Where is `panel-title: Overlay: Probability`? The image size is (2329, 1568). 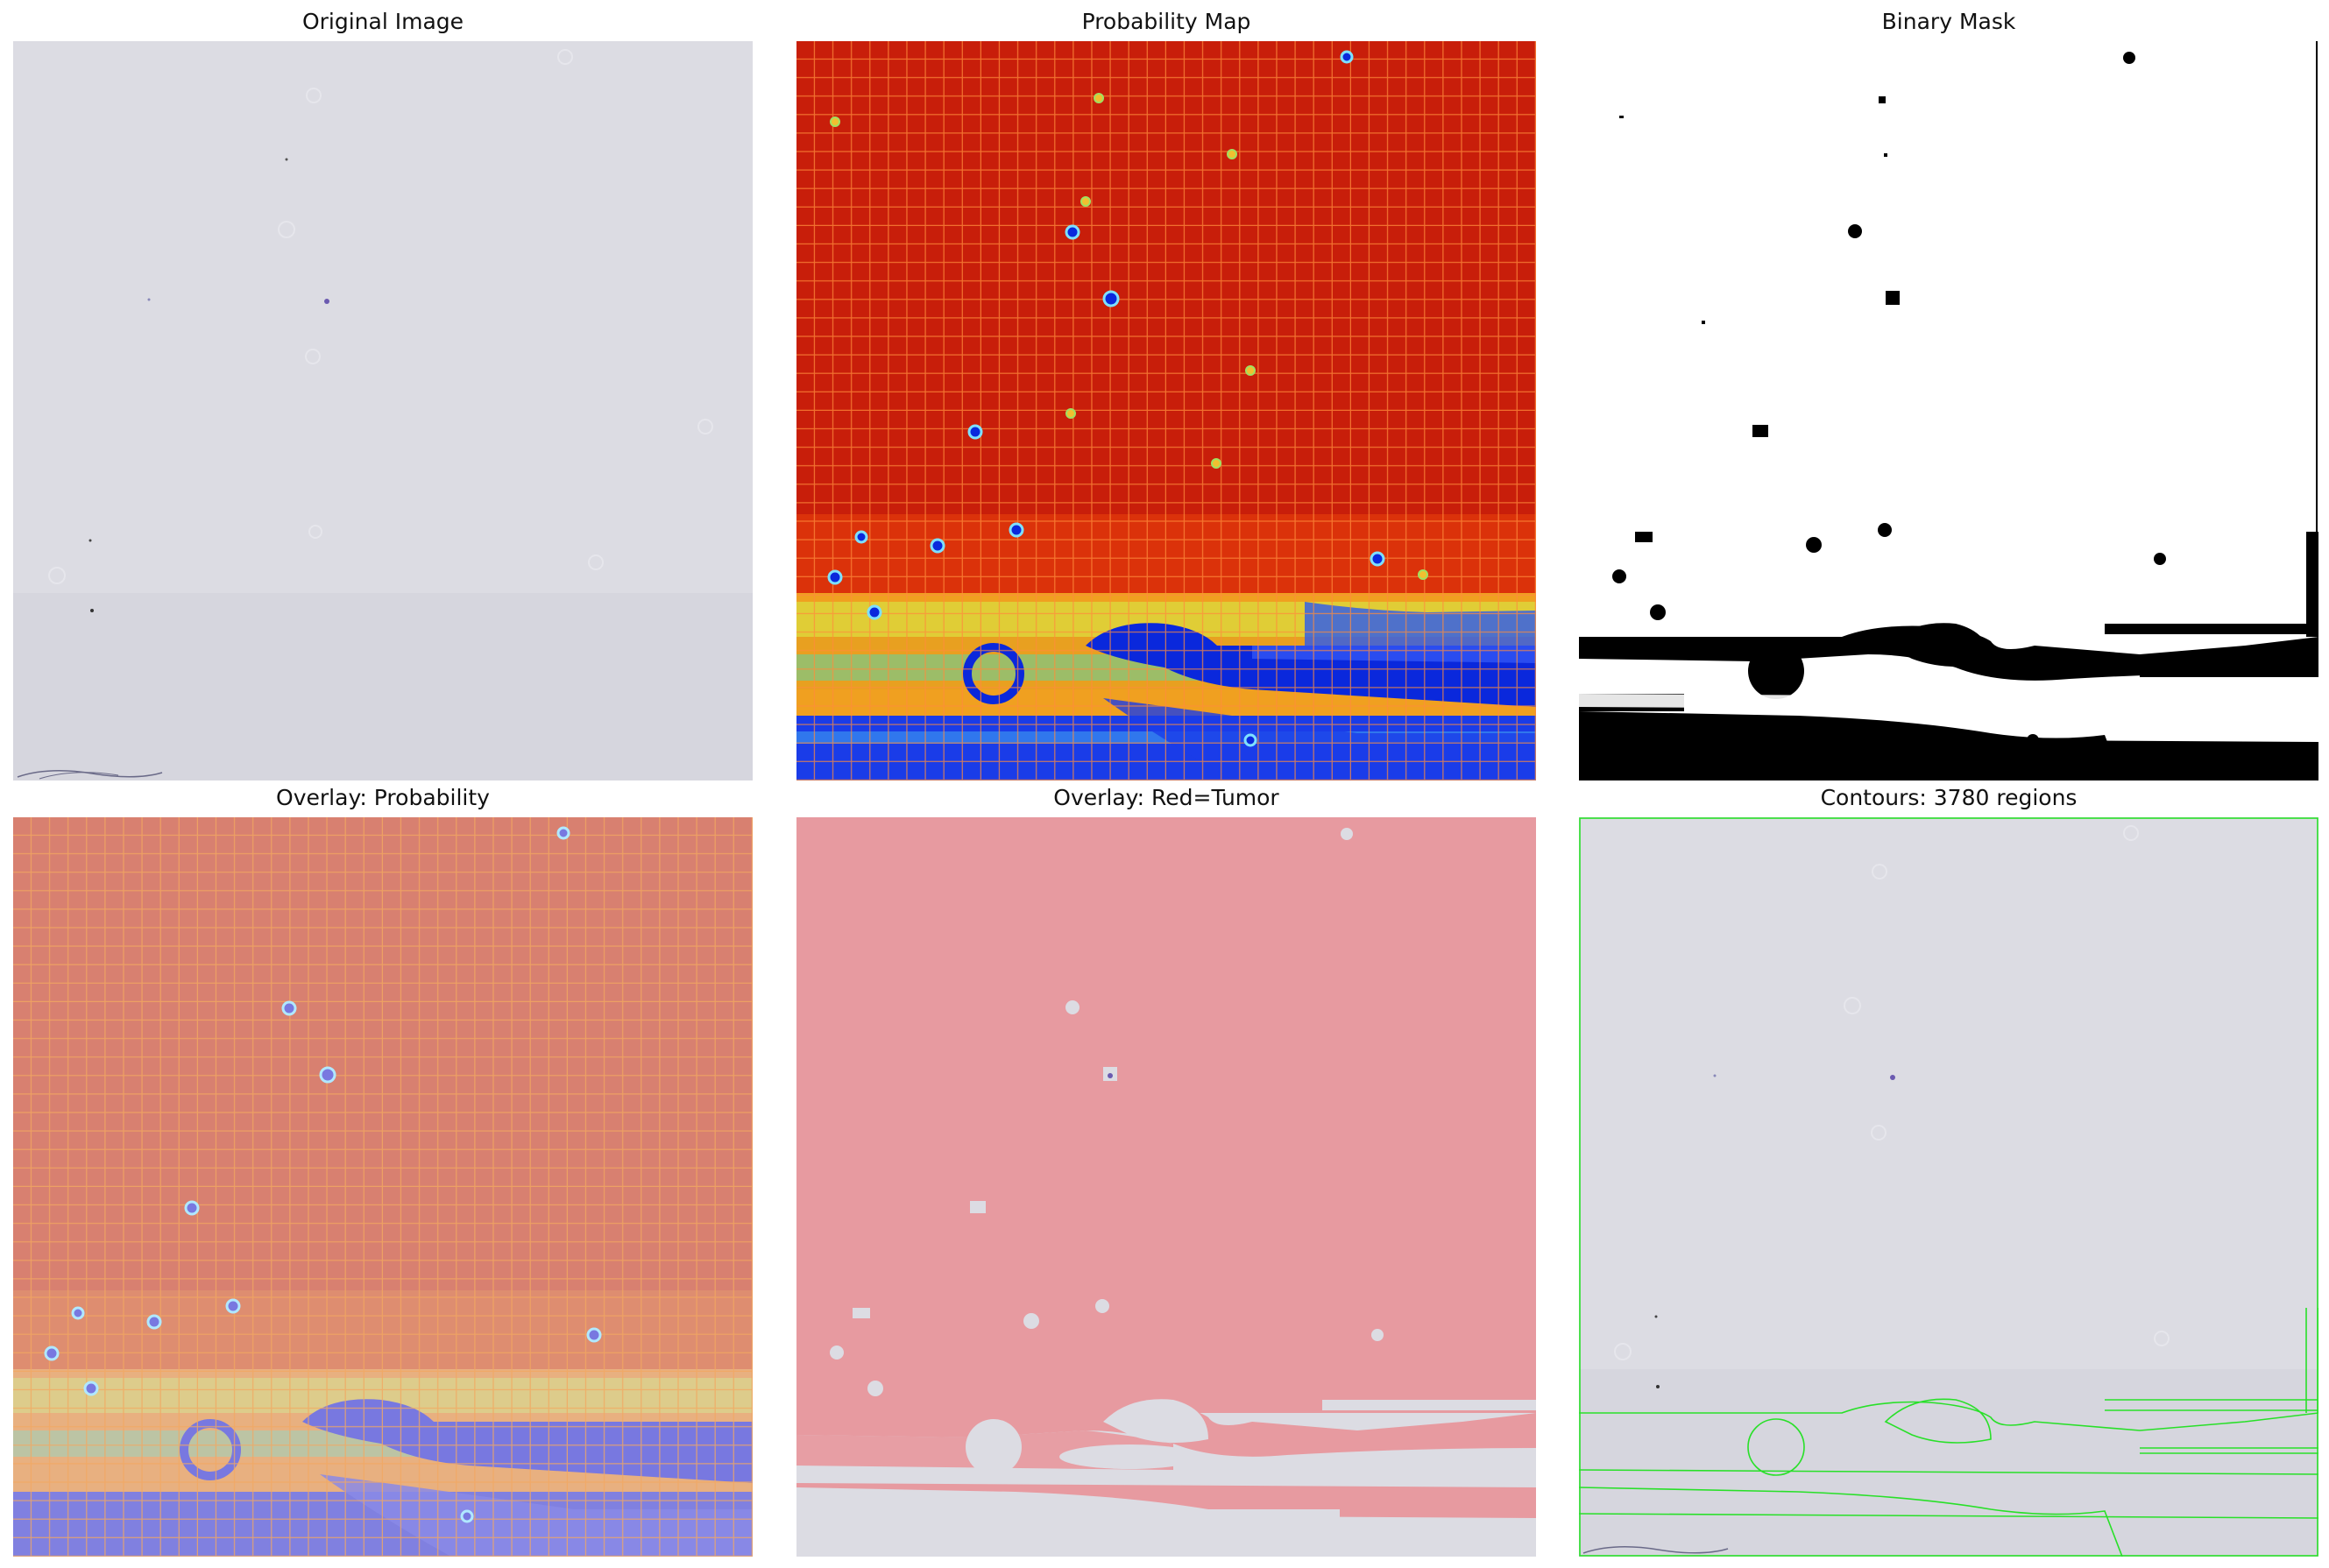 panel-title: Overlay: Probability is located at coordinates (383, 797).